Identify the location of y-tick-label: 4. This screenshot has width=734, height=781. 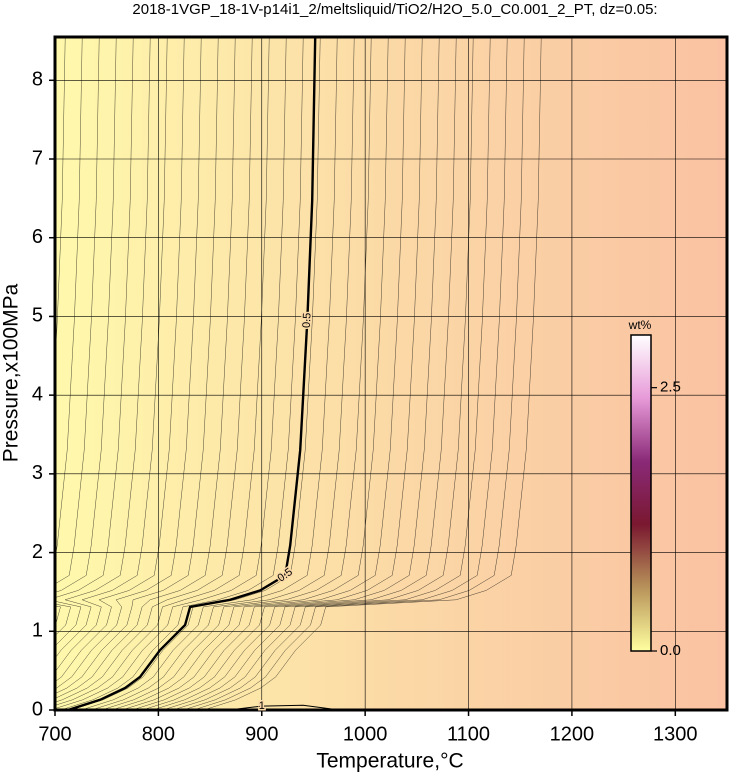
(37, 394).